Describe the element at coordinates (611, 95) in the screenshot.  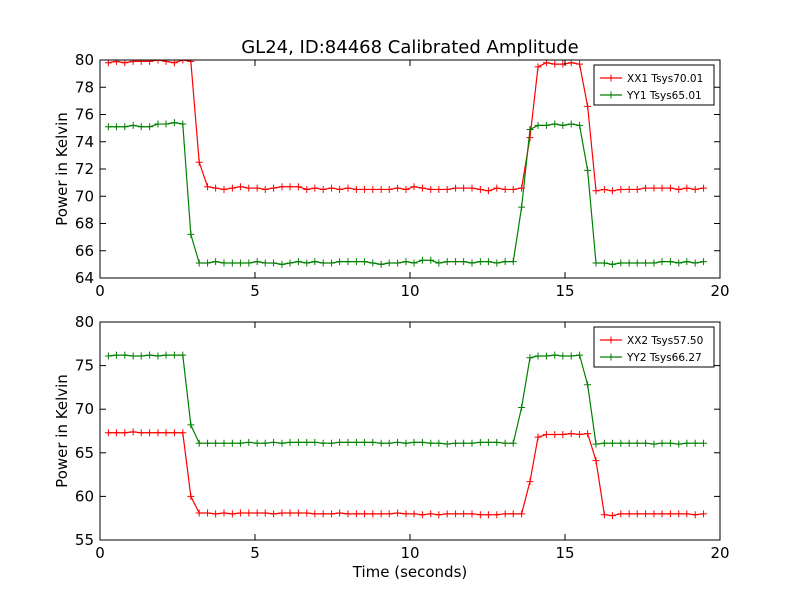
I see `legend-marker` at that location.